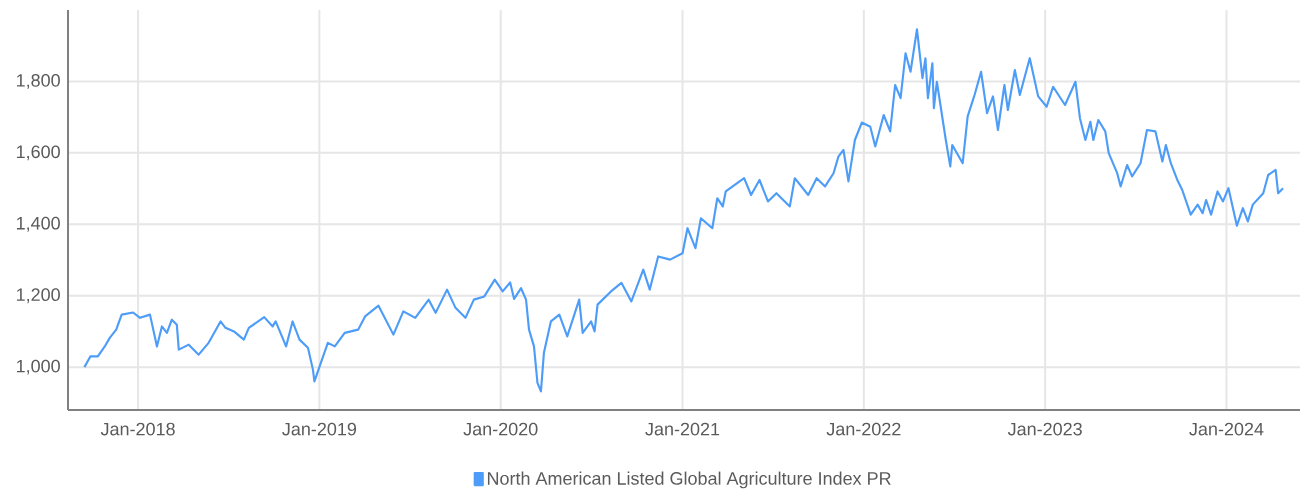 This screenshot has height=496, width=1307. What do you see at coordinates (1044, 429) in the screenshot?
I see `x-tick-label: Jan-2023` at bounding box center [1044, 429].